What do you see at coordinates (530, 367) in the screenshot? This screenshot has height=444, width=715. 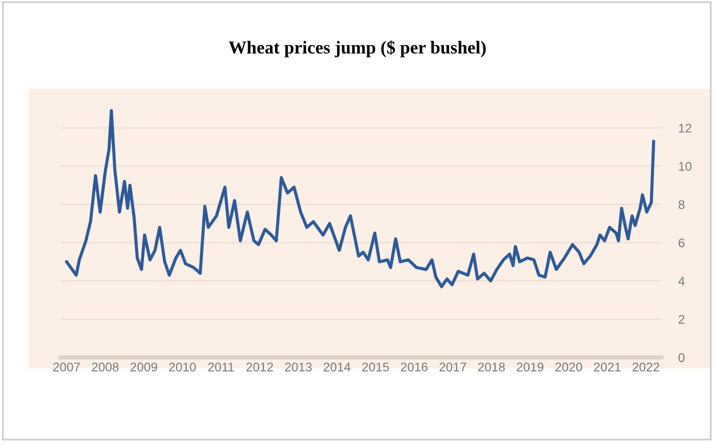 I see `x-tick-label: 2019` at bounding box center [530, 367].